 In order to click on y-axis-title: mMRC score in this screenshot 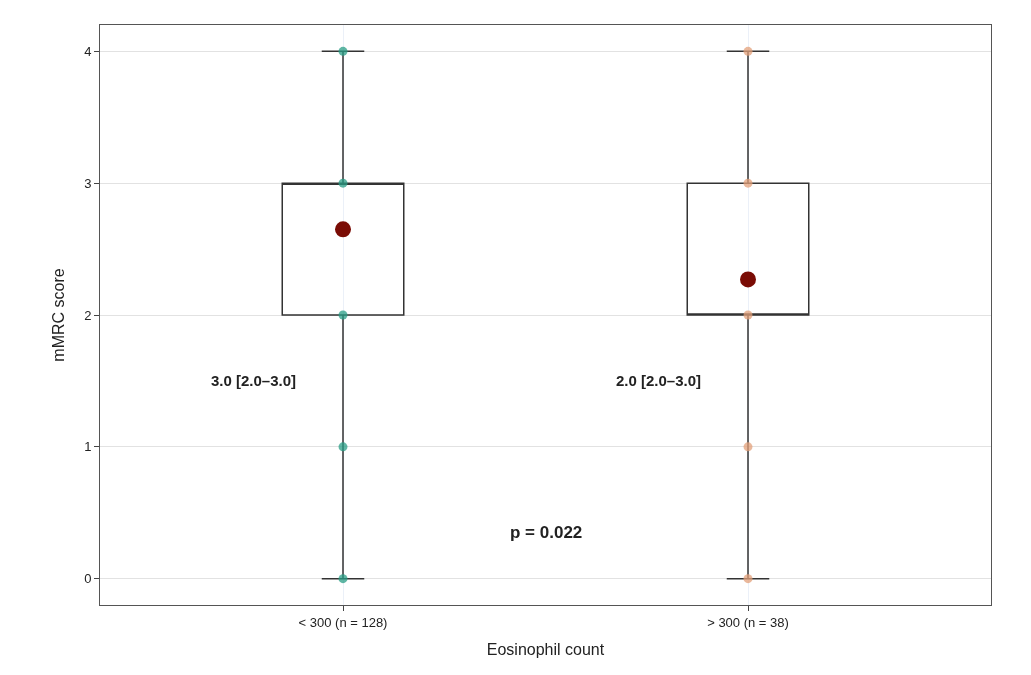, I will do `click(59, 315)`.